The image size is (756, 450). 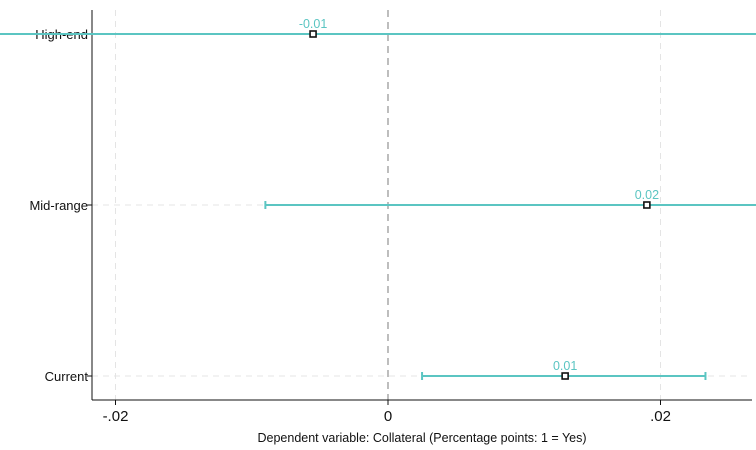 I want to click on category-label-2: Current, so click(x=67, y=376).